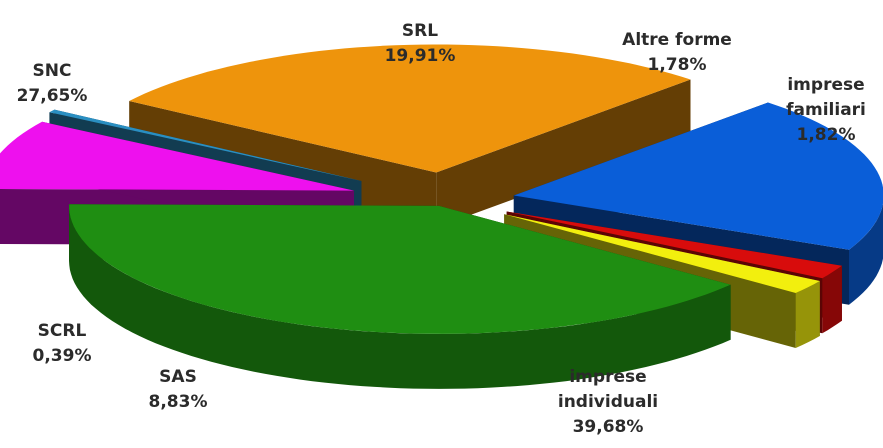 The height and width of the screenshot is (448, 883). What do you see at coordinates (52, 83) in the screenshot?
I see `data-label-snc: SNC 27,65%` at bounding box center [52, 83].